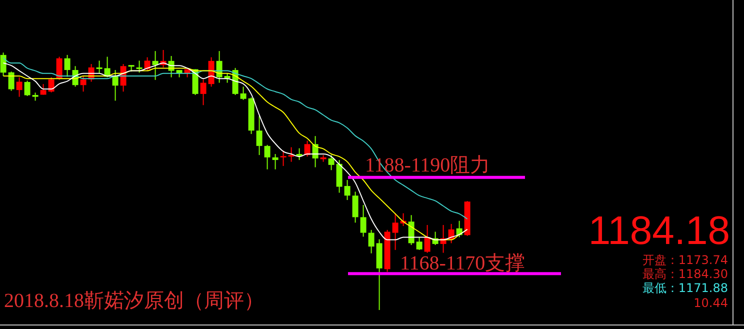  Describe the element at coordinates (134, 301) in the screenshot. I see `annotation: 2018.8.18靳婼汐原创（周评）` at that location.